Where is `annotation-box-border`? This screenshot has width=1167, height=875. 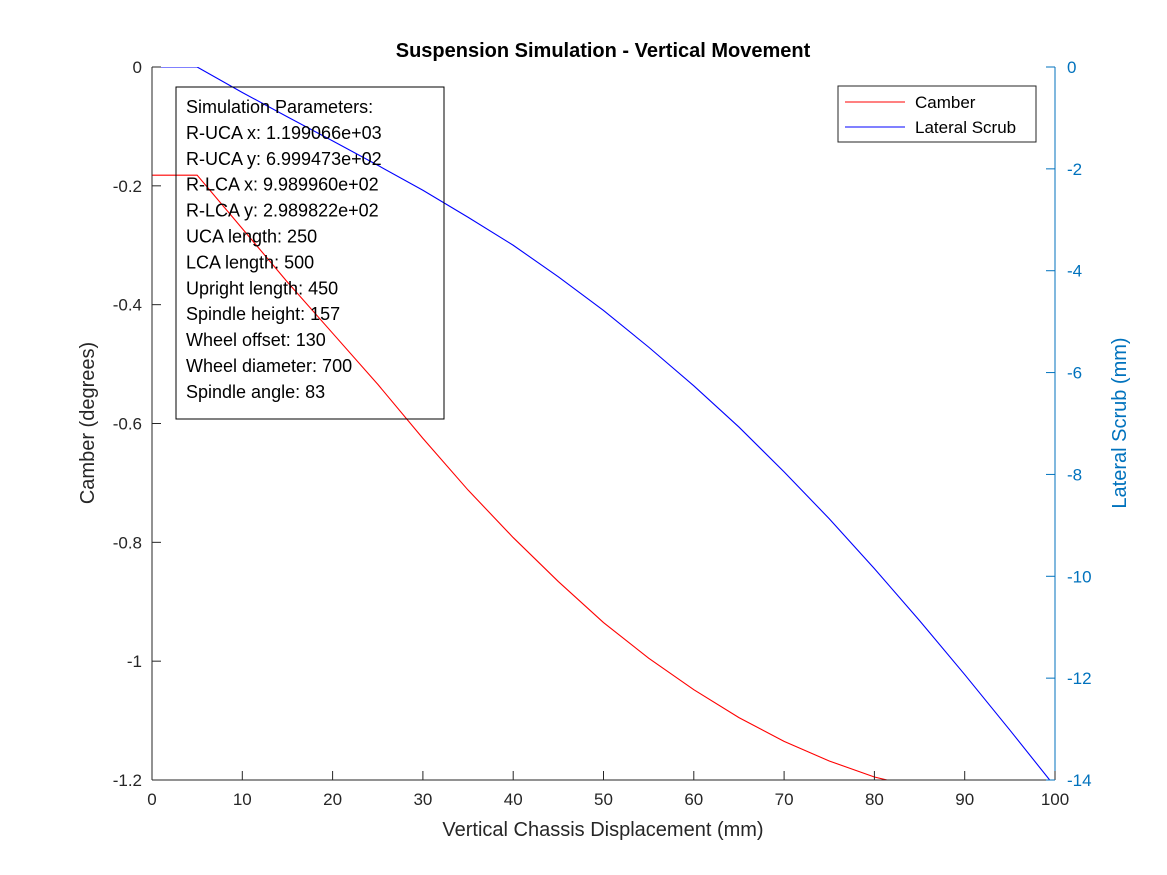 annotation-box-border is located at coordinates (310, 253).